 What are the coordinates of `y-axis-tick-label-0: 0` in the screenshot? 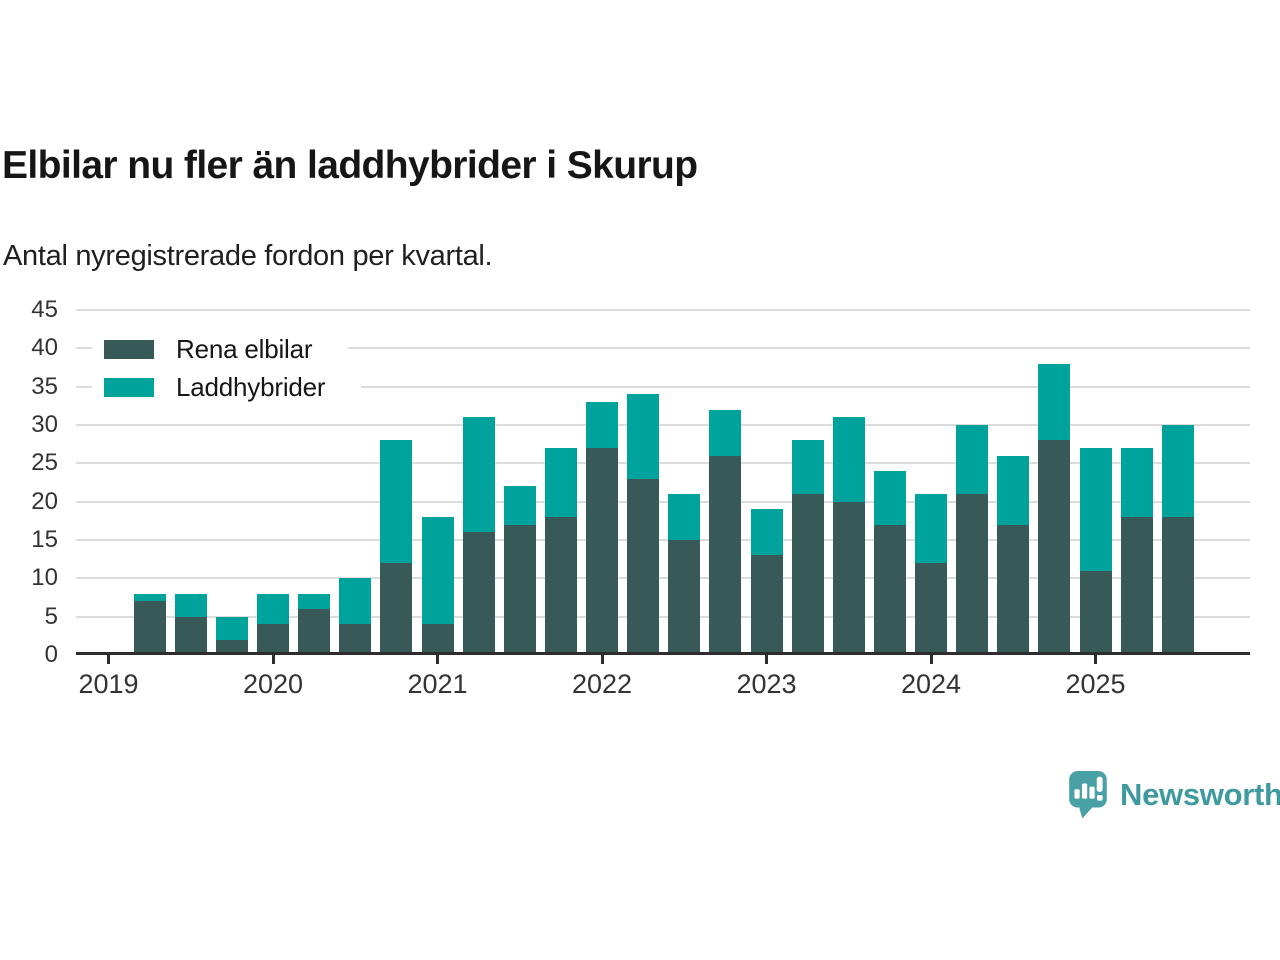 It's located at (51, 654).